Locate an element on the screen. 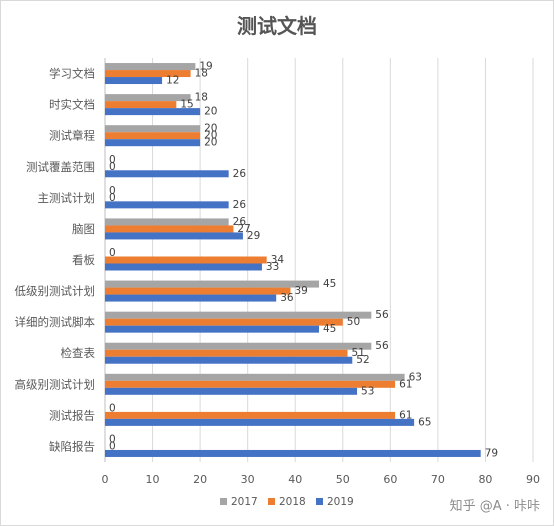  data-label: 15 is located at coordinates (186, 105).